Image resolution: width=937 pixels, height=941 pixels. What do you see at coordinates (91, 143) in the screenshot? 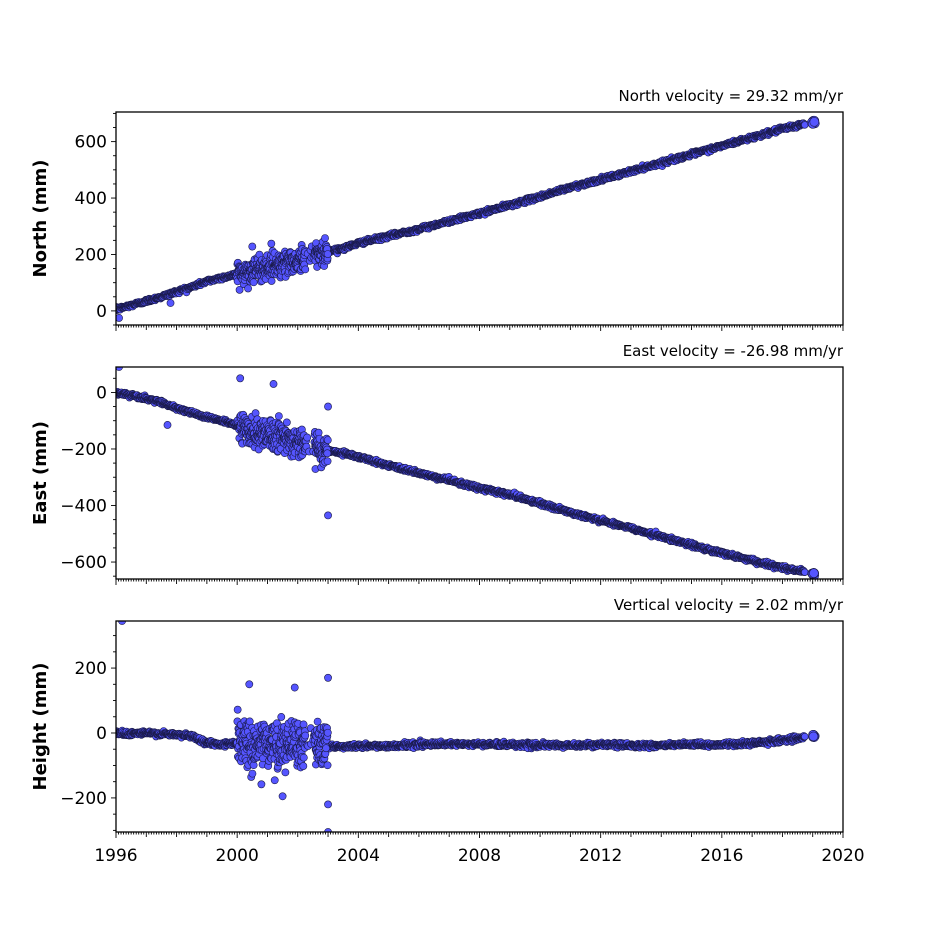
I see `y-tick-label: 600` at bounding box center [91, 143].